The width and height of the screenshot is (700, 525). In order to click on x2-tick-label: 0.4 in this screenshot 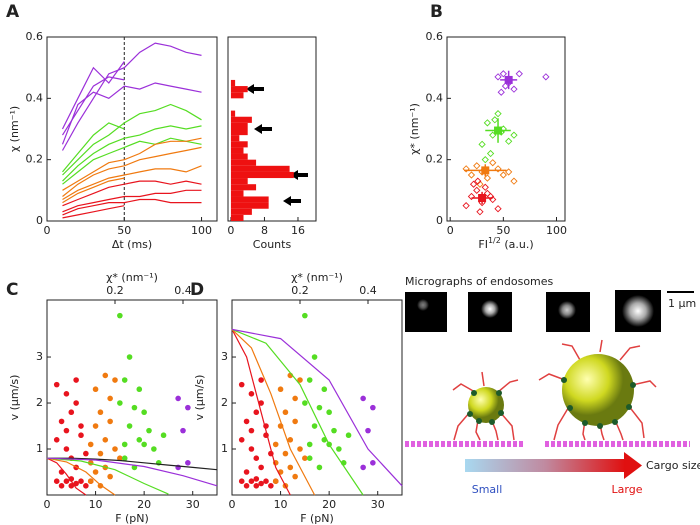, I will do `click(368, 290)`.